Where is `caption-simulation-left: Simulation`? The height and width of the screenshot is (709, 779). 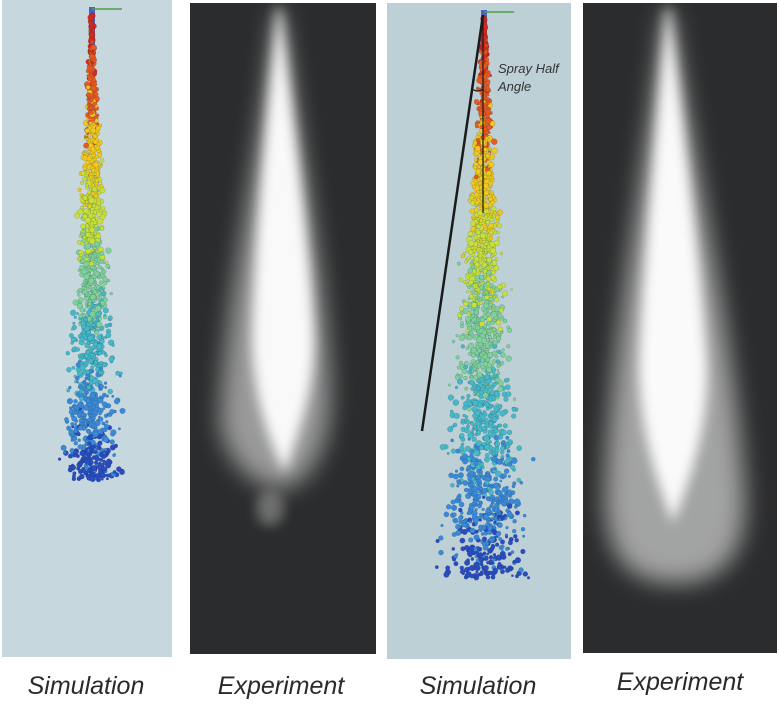
caption-simulation-left: Simulation is located at coordinates (86, 686).